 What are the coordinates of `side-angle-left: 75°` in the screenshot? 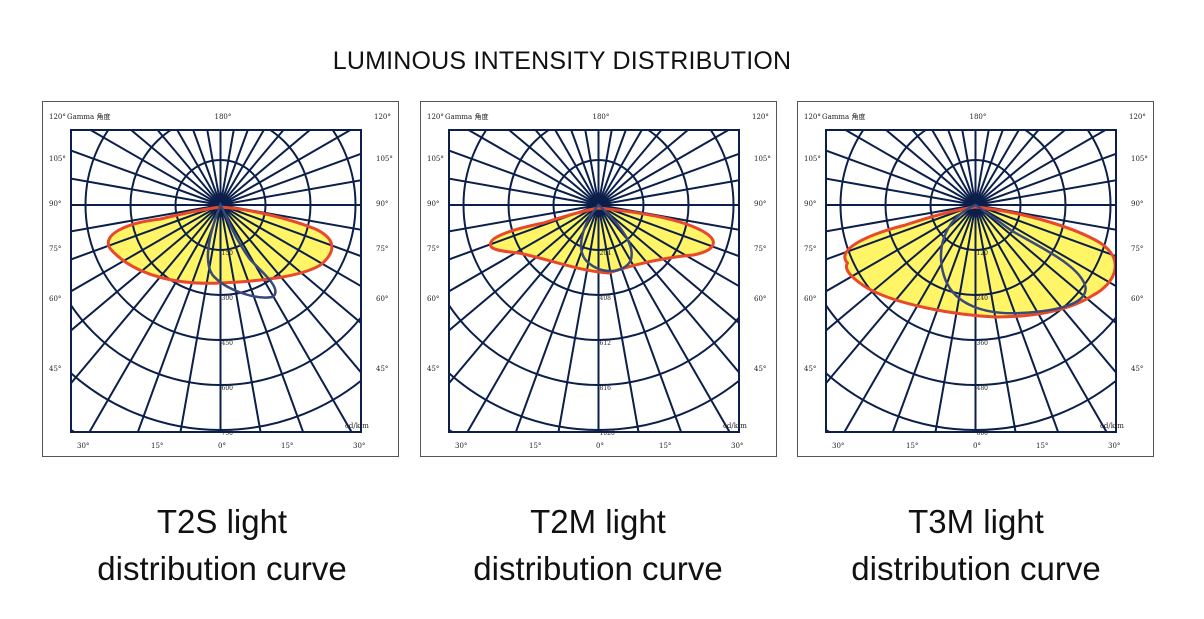 It's located at (55, 249).